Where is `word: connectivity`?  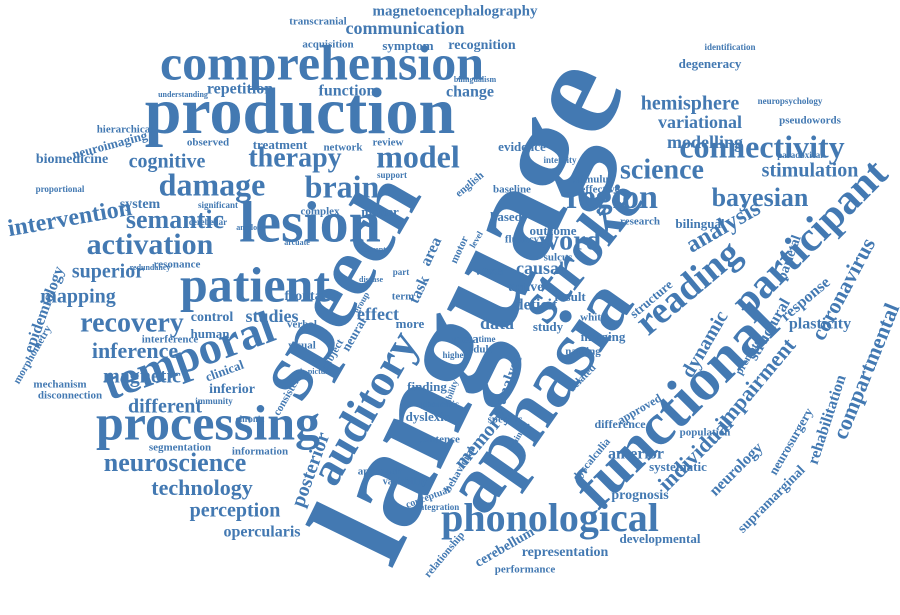
word: connectivity is located at coordinates (761, 146).